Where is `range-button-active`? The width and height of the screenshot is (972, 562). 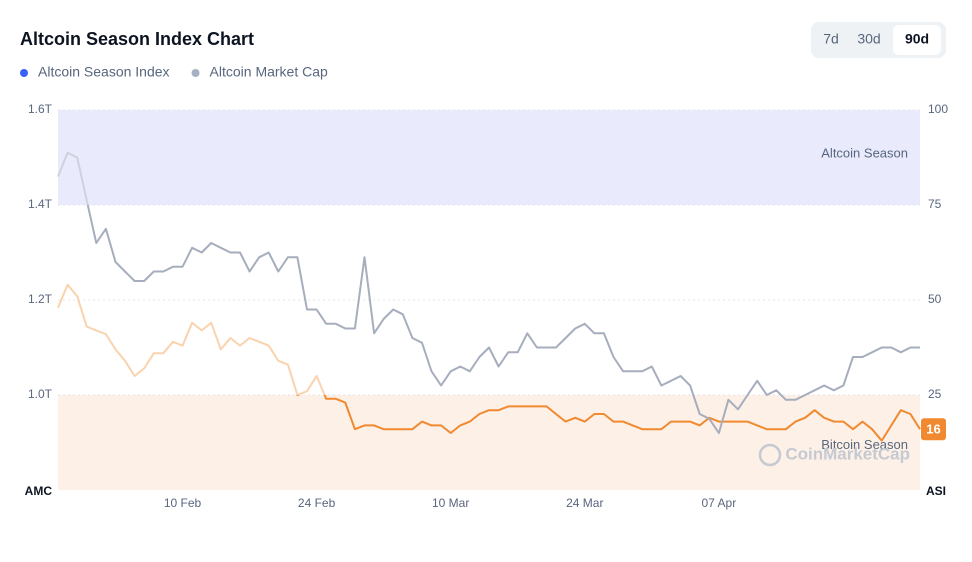 range-button-active is located at coordinates (917, 40).